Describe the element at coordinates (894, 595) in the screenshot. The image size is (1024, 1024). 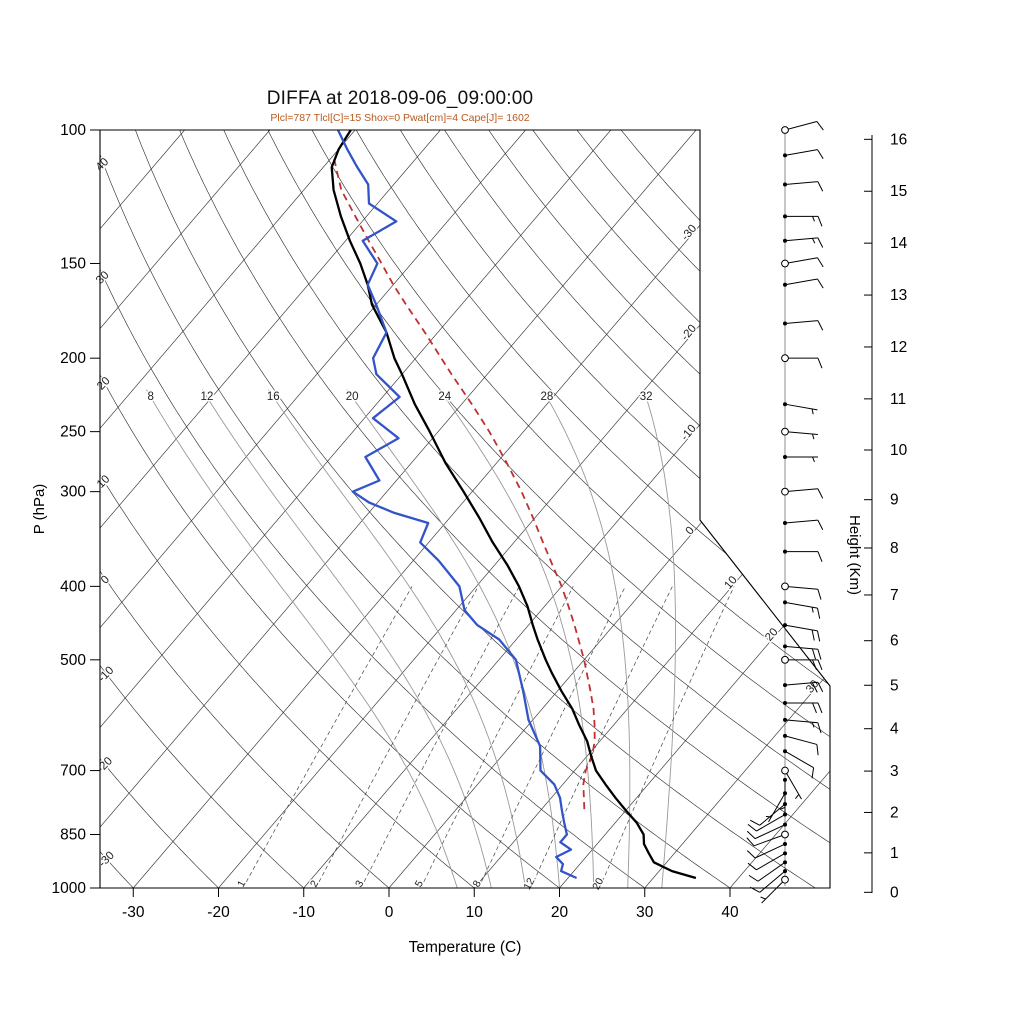
I see `svg-text: 7` at that location.